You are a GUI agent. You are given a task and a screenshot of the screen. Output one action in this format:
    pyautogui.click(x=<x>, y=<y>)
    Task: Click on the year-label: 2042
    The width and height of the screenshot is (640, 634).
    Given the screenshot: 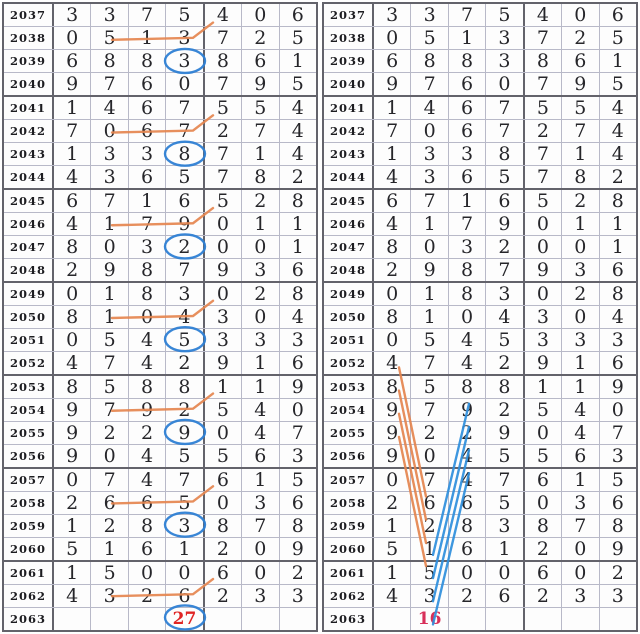 What is the action you would take?
    pyautogui.click(x=29, y=131)
    